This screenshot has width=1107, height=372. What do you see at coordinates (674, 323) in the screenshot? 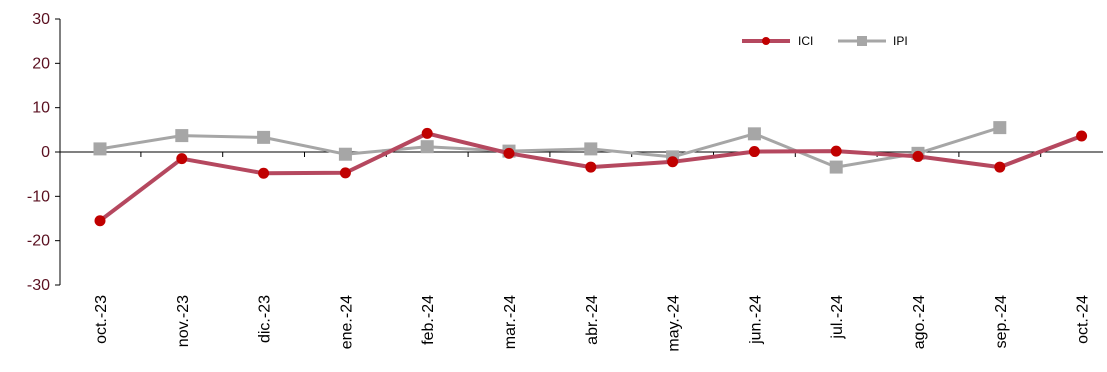
I see `x-tick-label: may.-24` at bounding box center [674, 323].